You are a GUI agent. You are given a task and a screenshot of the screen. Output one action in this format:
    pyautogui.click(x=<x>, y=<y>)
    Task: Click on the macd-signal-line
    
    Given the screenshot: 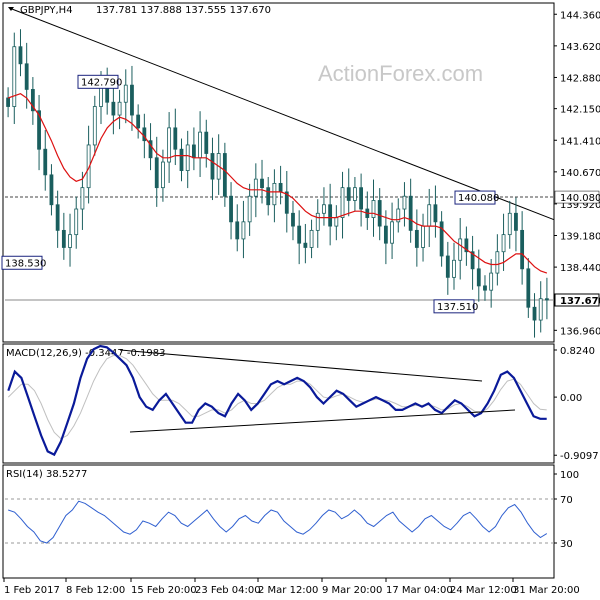 What is the action you would take?
    pyautogui.click(x=277, y=397)
    